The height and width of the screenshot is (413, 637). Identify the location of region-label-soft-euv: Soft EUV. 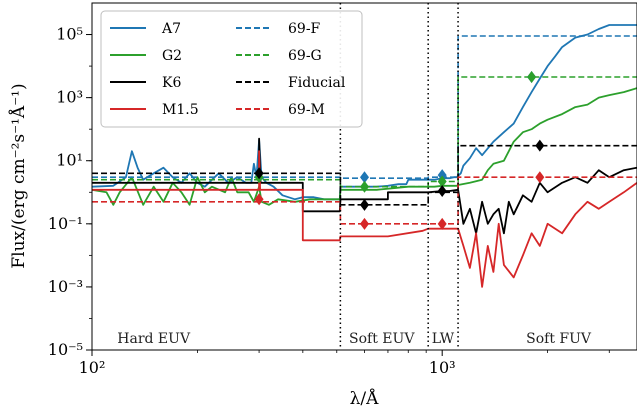
(382, 339).